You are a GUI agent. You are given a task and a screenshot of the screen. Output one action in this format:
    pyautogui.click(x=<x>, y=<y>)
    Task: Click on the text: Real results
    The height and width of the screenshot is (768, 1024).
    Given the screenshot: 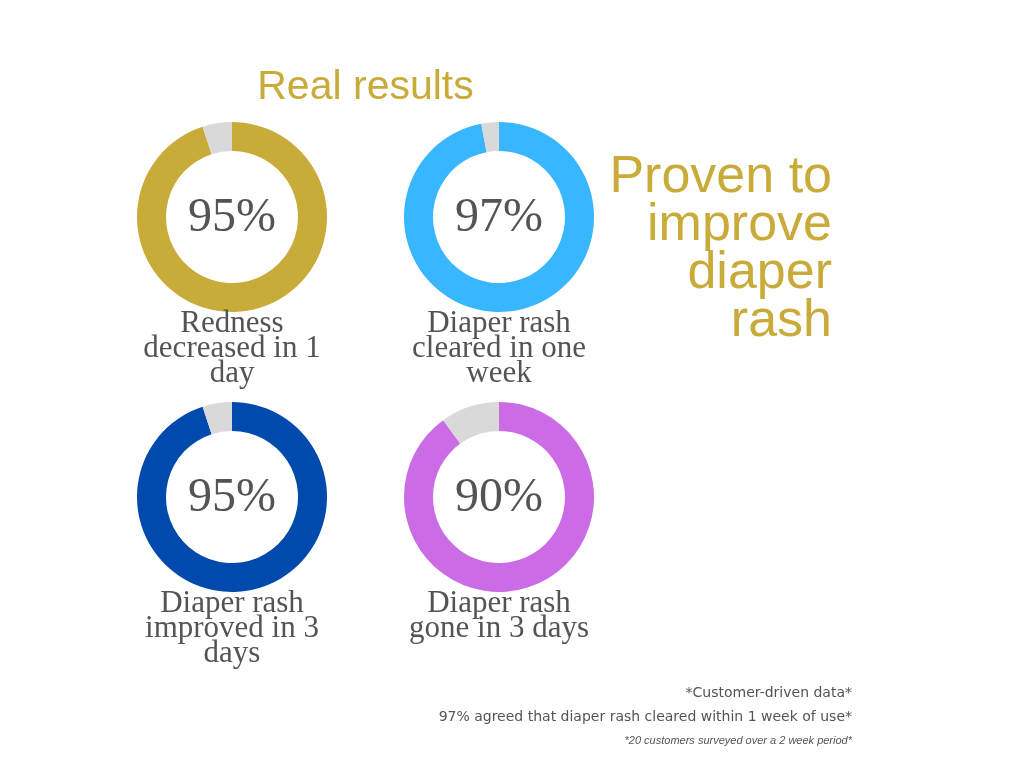 What is the action you would take?
    pyautogui.click(x=365, y=85)
    